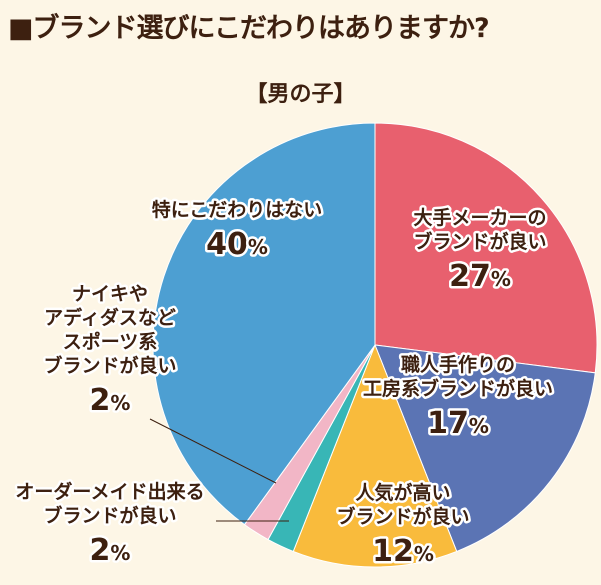 This screenshot has width=601, height=585. Describe the element at coordinates (237, 210) in the screenshot. I see `slice-label-line: 特にこだわりはない` at that location.